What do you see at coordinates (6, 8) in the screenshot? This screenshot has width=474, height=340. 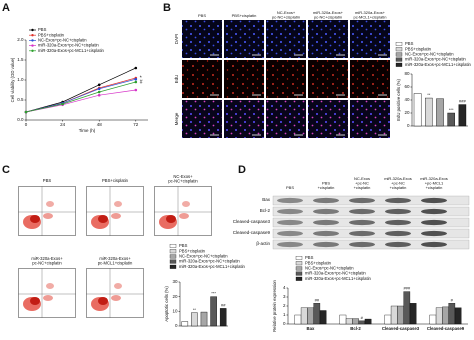 I see `panel-label: A` at bounding box center [6, 8].